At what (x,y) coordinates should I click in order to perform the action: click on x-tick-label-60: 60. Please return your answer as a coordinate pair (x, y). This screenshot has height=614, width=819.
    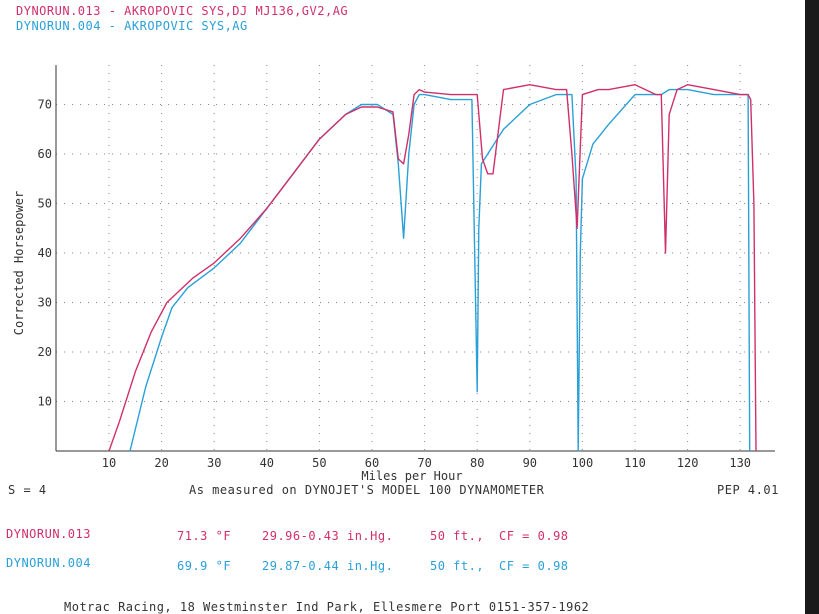
    Looking at the image, I should click on (372, 463).